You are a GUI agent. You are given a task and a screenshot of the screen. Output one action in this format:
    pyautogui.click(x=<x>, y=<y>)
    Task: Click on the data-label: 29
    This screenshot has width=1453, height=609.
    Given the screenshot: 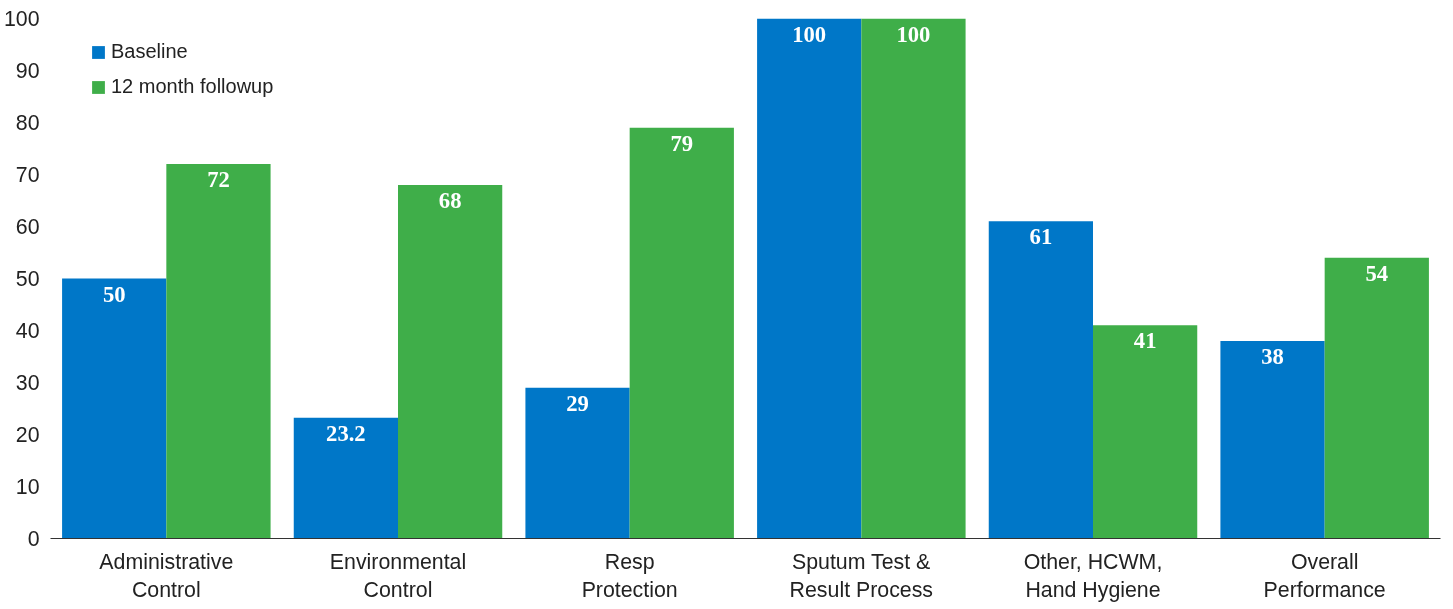 What is the action you would take?
    pyautogui.click(x=577, y=403)
    